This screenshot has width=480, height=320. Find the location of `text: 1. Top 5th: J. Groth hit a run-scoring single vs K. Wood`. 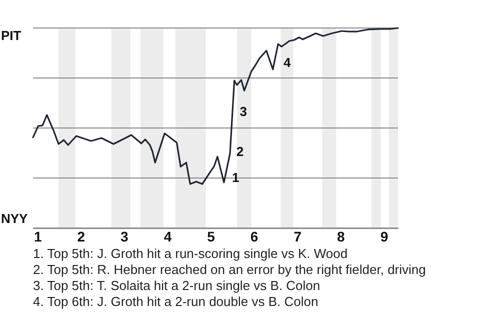

text: 1. Top 5th: J. Groth hit a run-scoring single vs K. Wood is located at coordinates (191, 254).